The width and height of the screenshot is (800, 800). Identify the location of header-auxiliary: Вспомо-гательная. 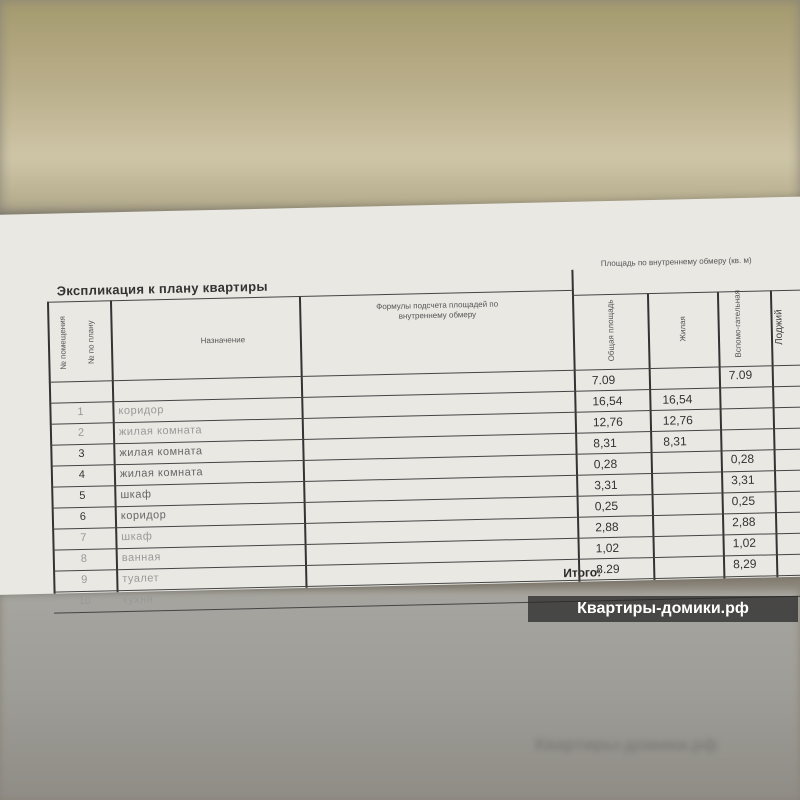
(737, 323).